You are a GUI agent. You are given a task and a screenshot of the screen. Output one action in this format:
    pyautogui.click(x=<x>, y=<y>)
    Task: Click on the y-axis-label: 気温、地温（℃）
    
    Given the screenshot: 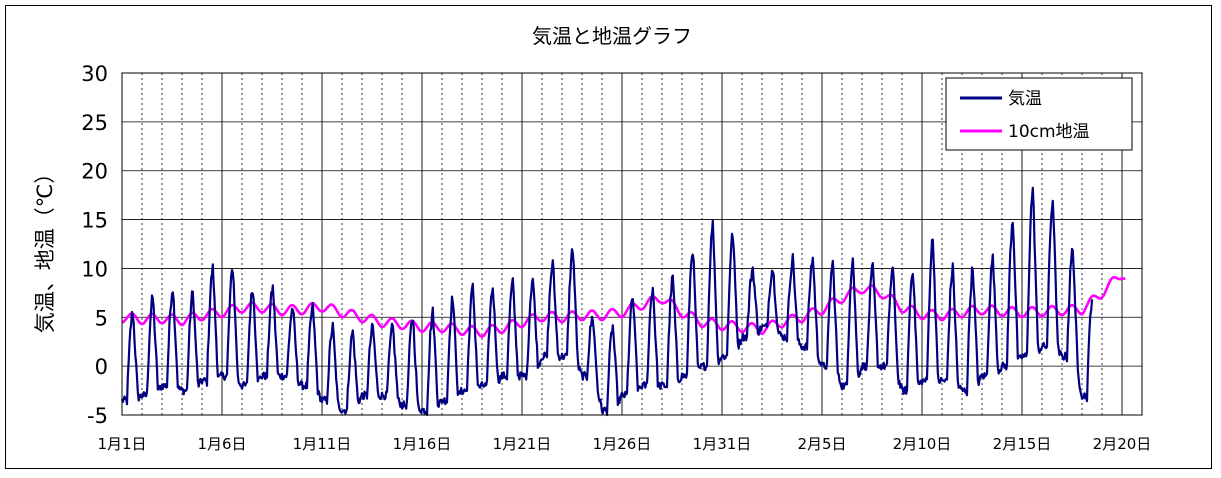 What is the action you would take?
    pyautogui.click(x=45, y=248)
    